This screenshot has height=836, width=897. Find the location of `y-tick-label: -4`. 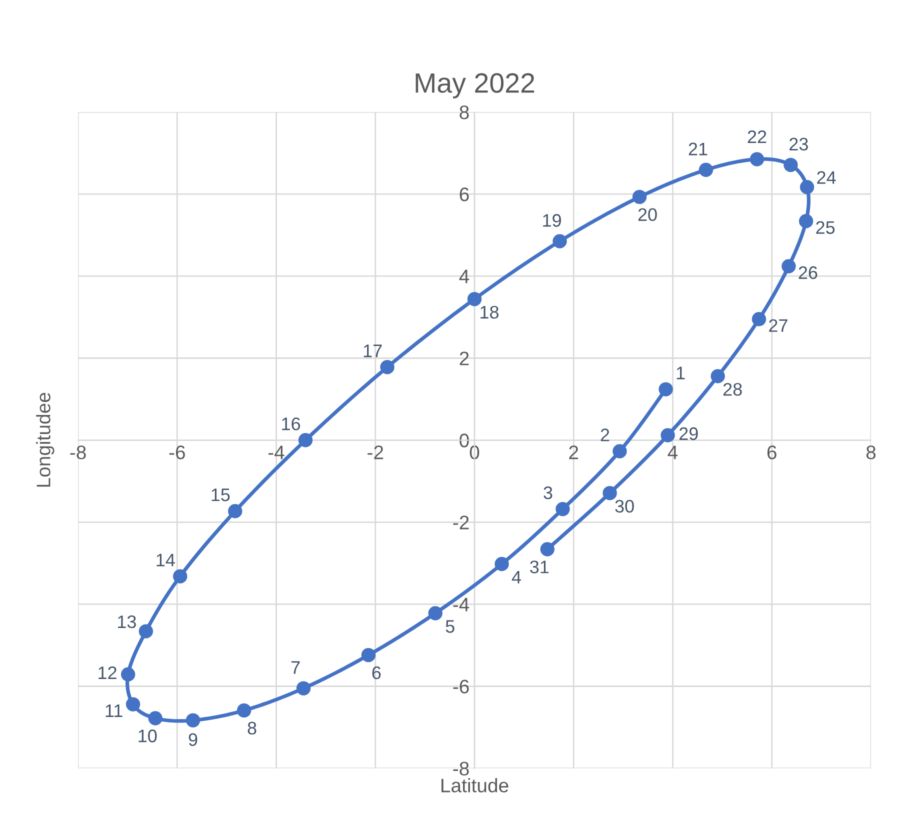

y-tick-label: -4 is located at coordinates (461, 605).